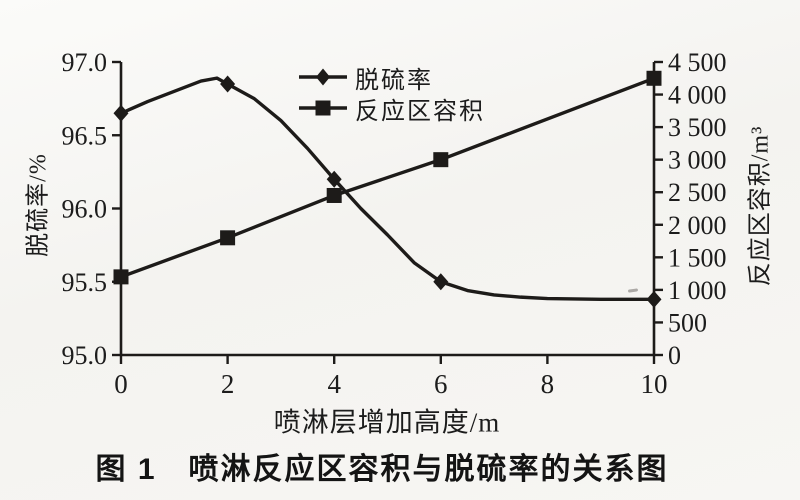 This screenshot has height=500, width=800. I want to click on y-right-tick-label: 2 000, so click(697, 225).